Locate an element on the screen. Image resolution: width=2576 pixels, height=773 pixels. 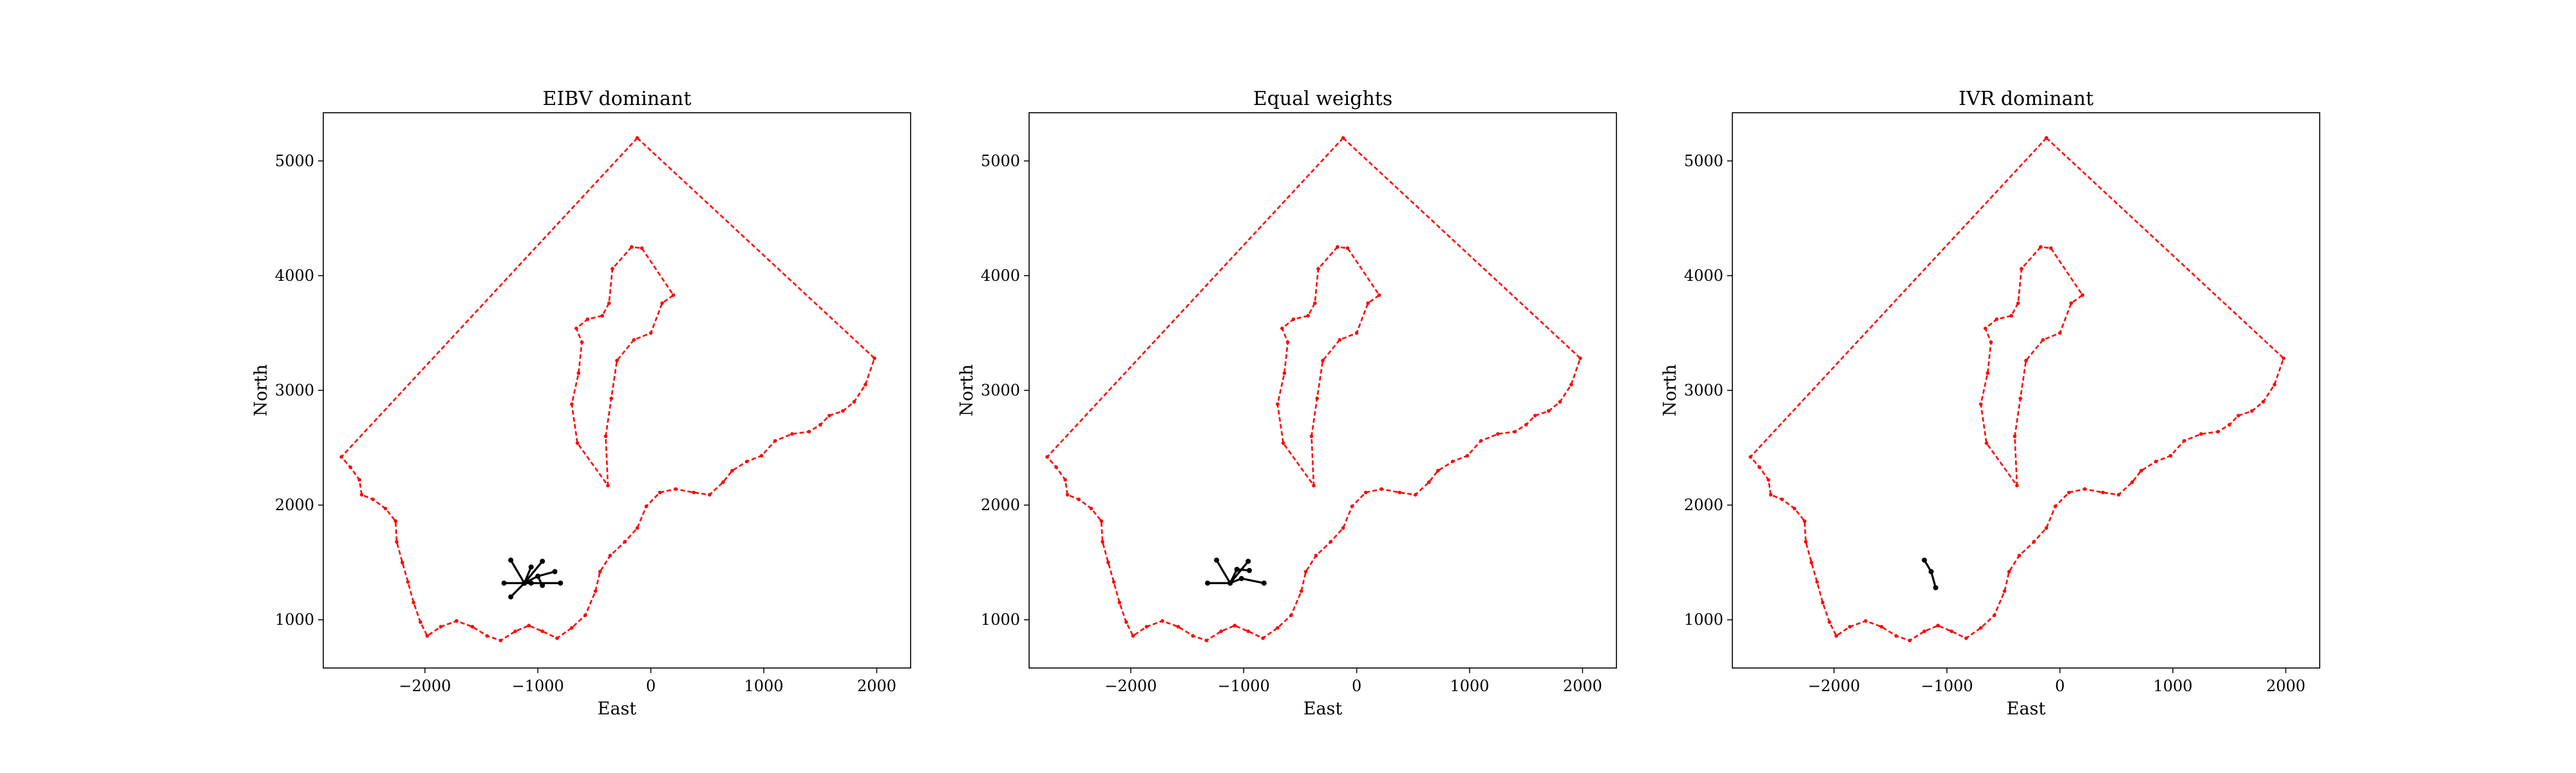
y-tick-label: 2000 is located at coordinates (1001, 505).